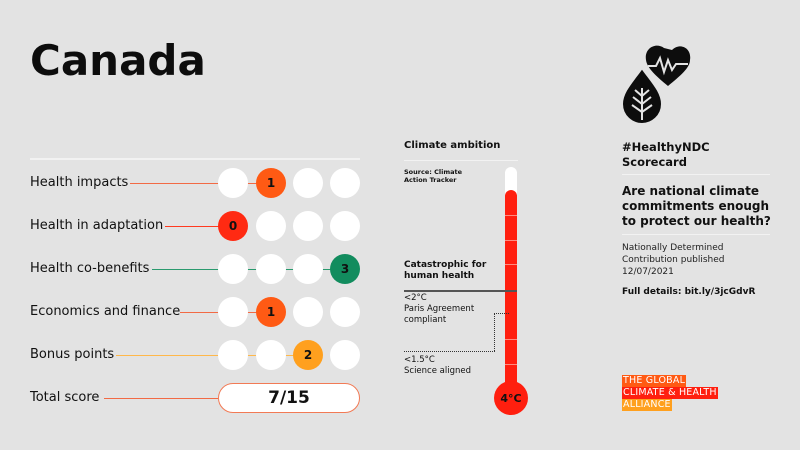  I want to click on science-text: Science aligned, so click(437, 371).